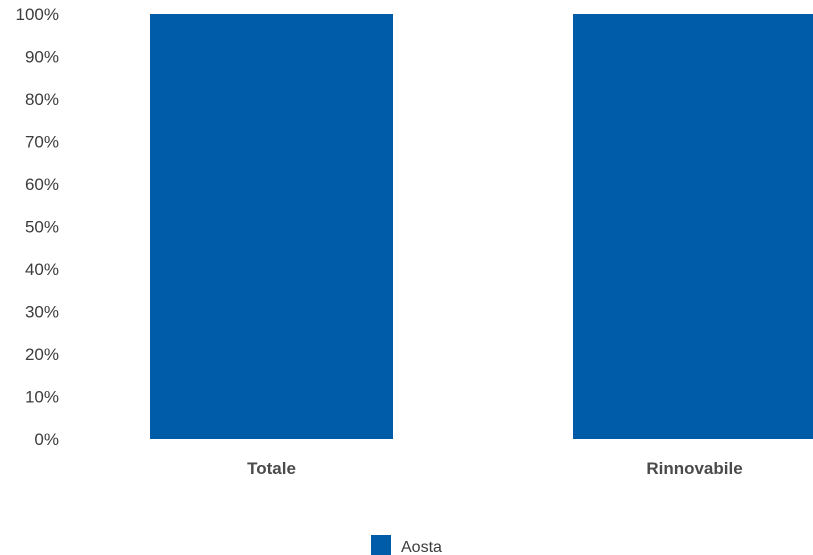 The image size is (813, 555). What do you see at coordinates (42, 99) in the screenshot?
I see `y-tick-label: 80%` at bounding box center [42, 99].